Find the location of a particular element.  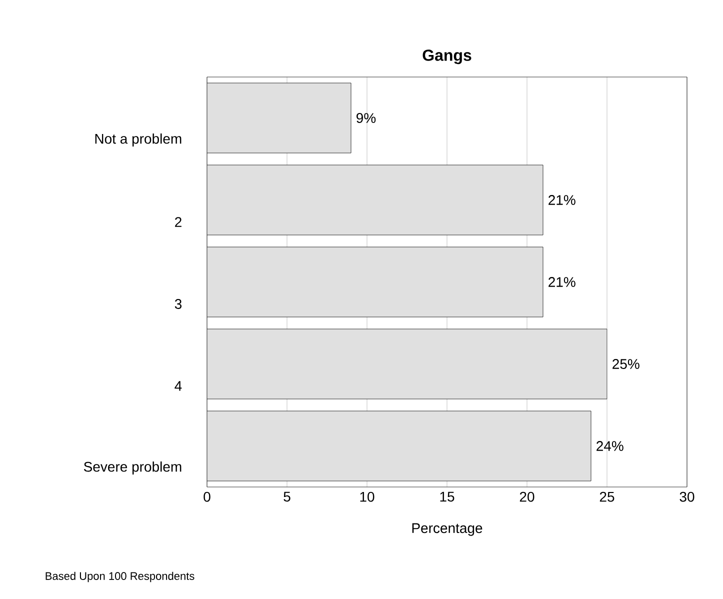

x-tick-label: 5 is located at coordinates (287, 497).